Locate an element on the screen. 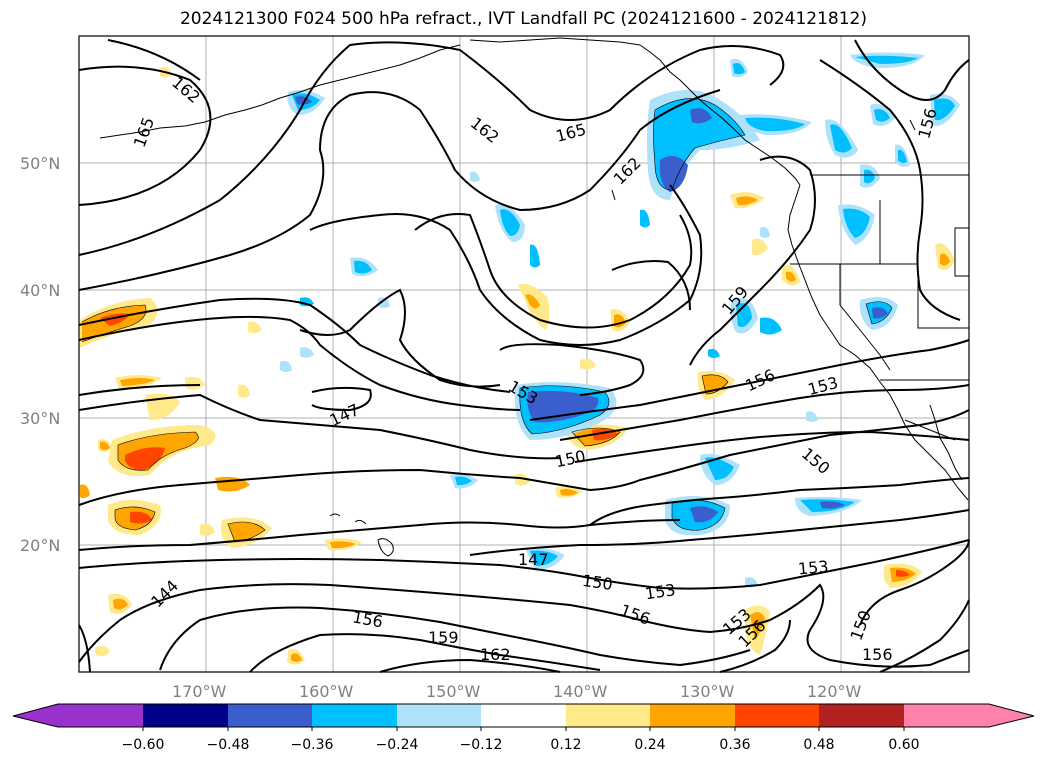 Image resolution: width=1047 pixels, height=765 pixels. lon-label: 150°W is located at coordinates (453, 691).